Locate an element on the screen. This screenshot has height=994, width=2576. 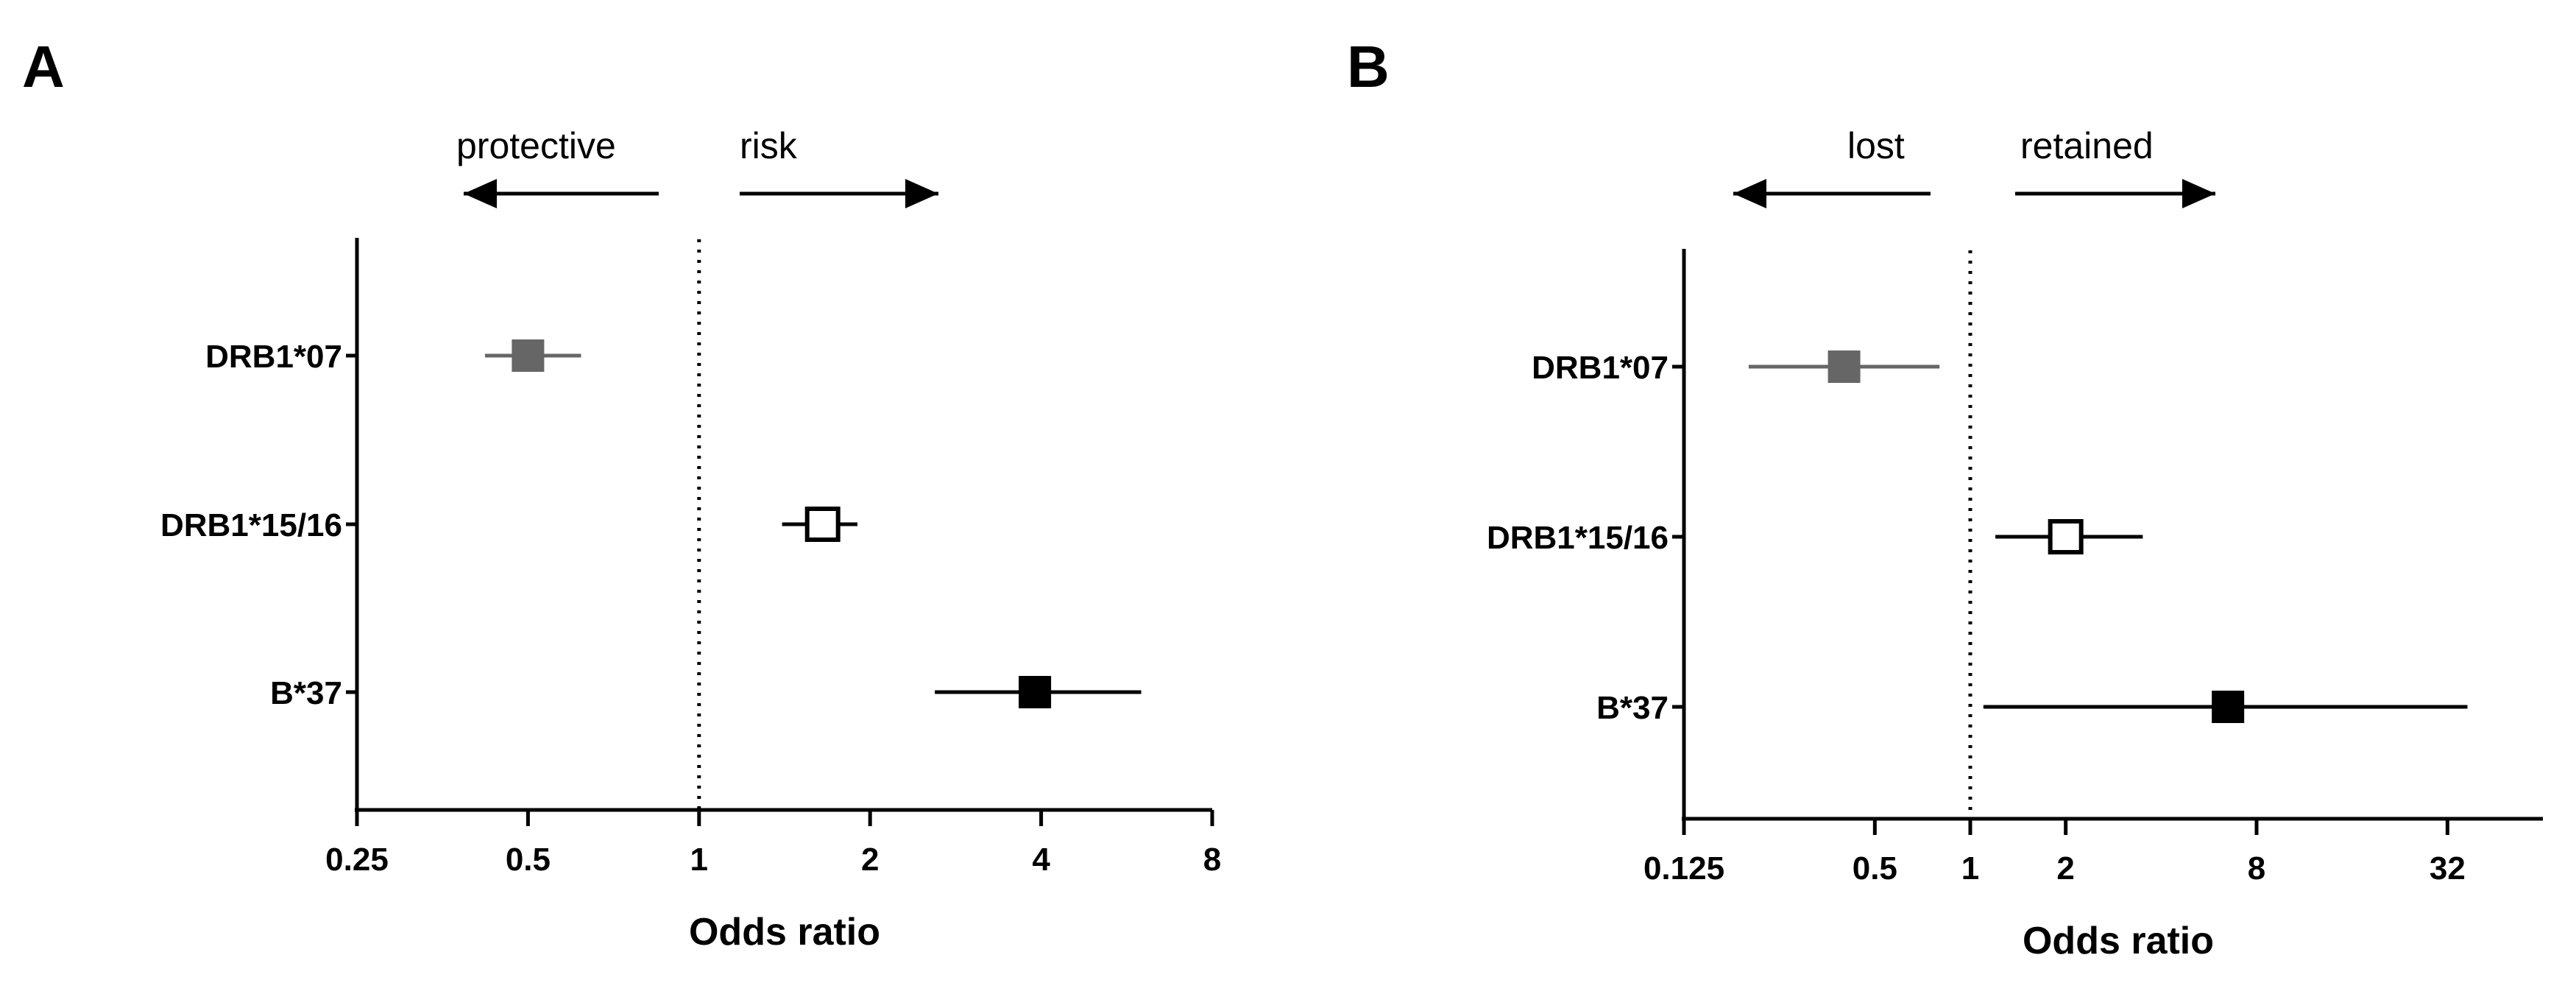
x-tick-label: 0.125 is located at coordinates (1683, 868).